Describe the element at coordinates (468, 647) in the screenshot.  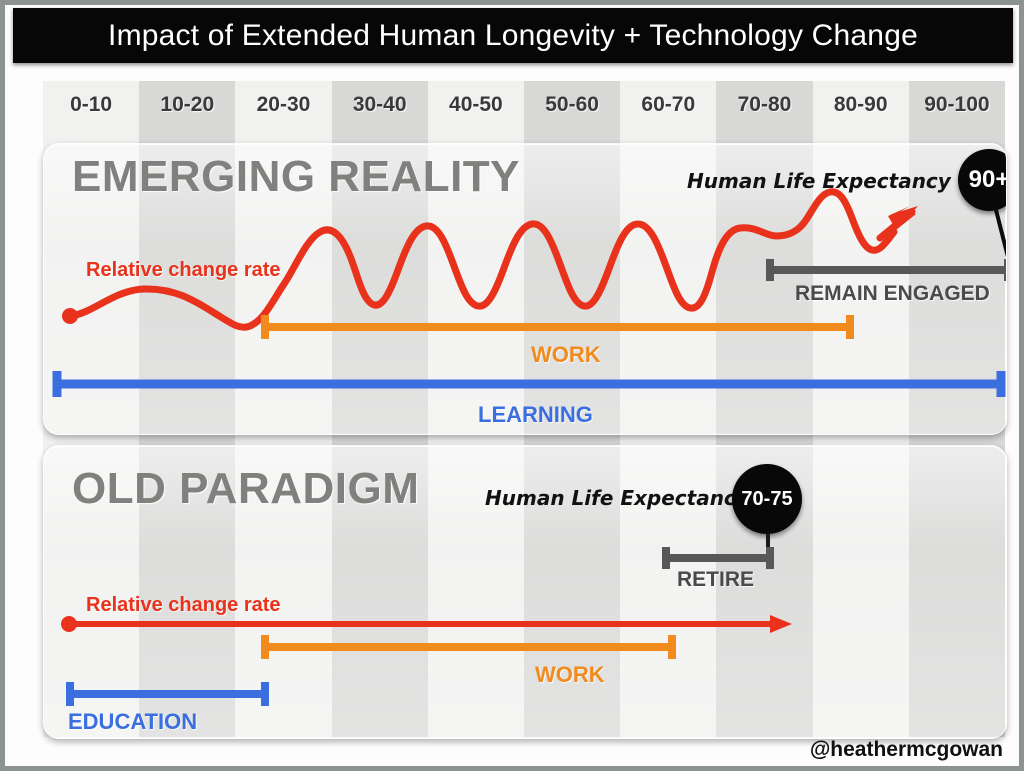
I see `bar-work-bottom` at that location.